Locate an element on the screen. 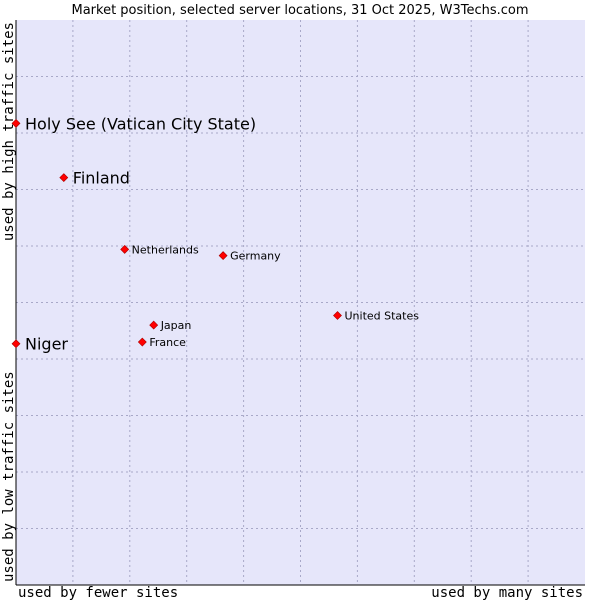 Image resolution: width=600 pixels, height=600 pixels. point-marker-france is located at coordinates (142, 342).